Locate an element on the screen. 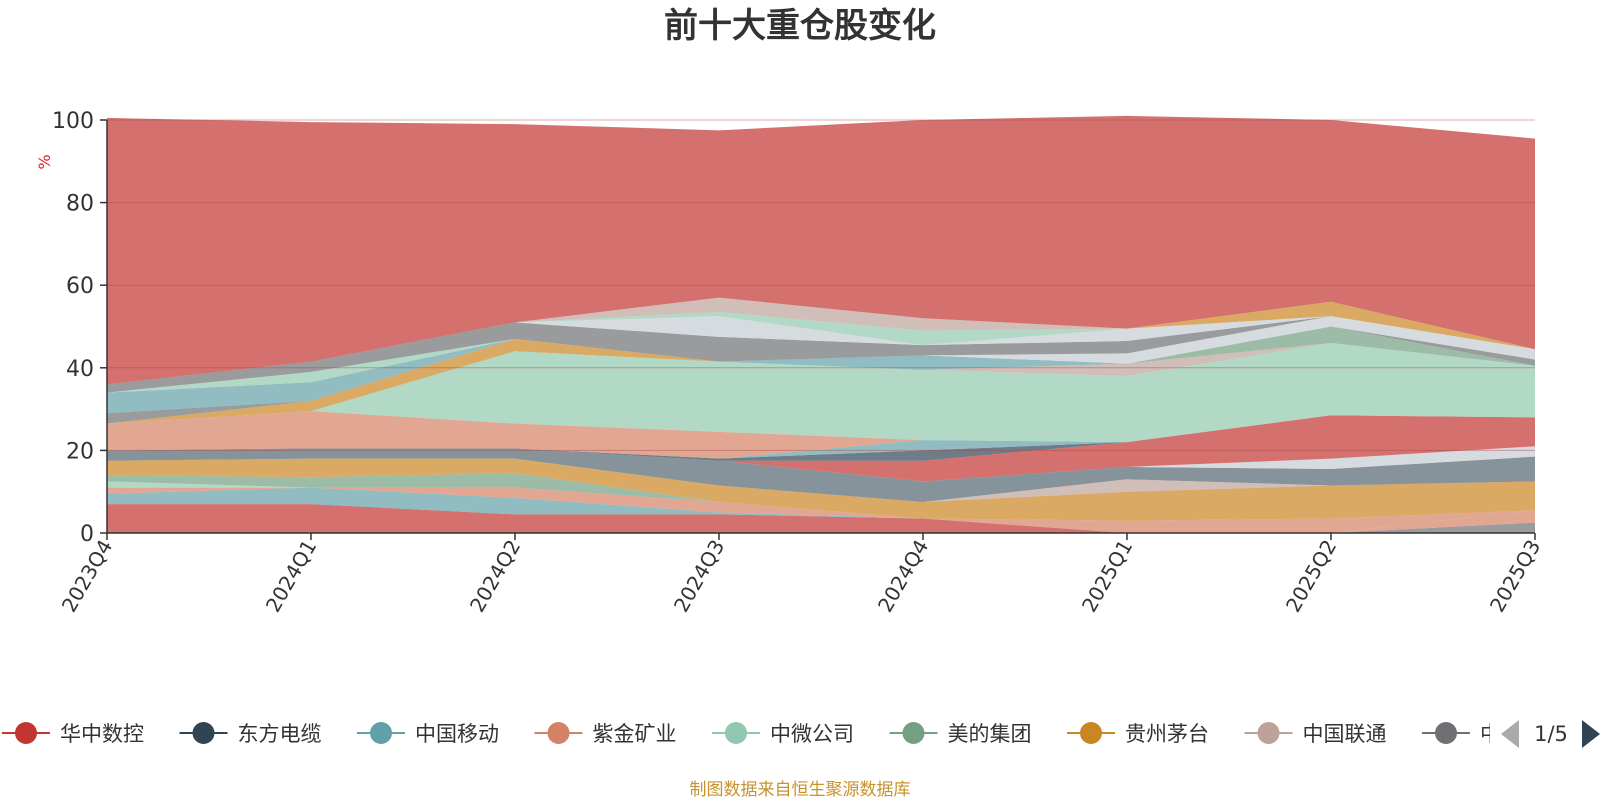 This screenshot has width=1600, height=800. legend-label: 中国移动 is located at coordinates (457, 734).